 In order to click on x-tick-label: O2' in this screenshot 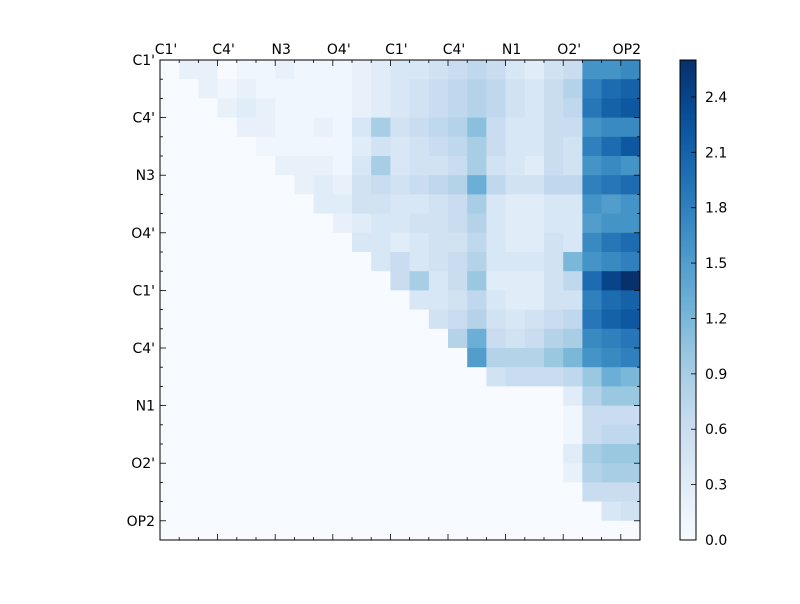, I will do `click(569, 50)`.